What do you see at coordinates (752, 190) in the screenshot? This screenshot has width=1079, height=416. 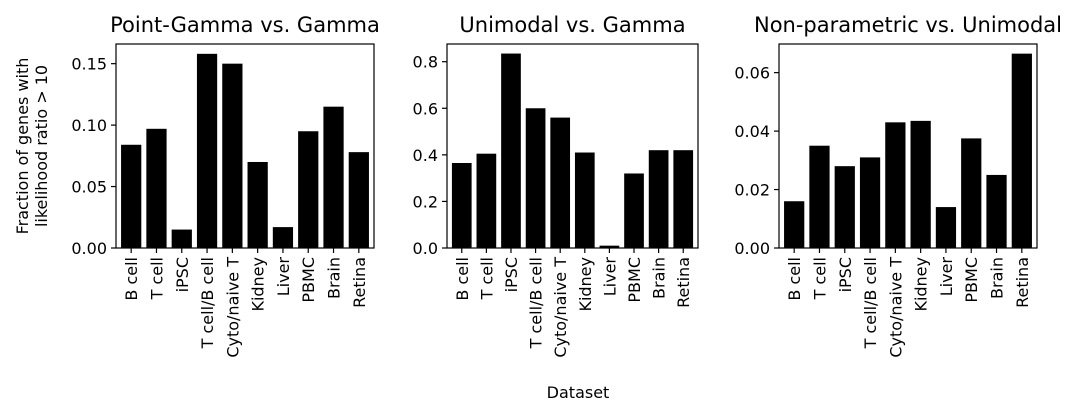 I see `y-tick-label: 0.02` at bounding box center [752, 190].